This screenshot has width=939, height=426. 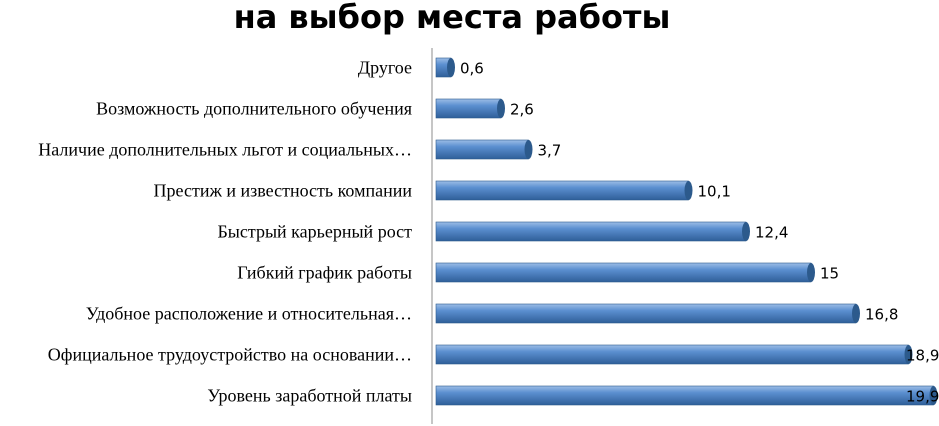 I want to click on value-label: 3,7, so click(x=550, y=151).